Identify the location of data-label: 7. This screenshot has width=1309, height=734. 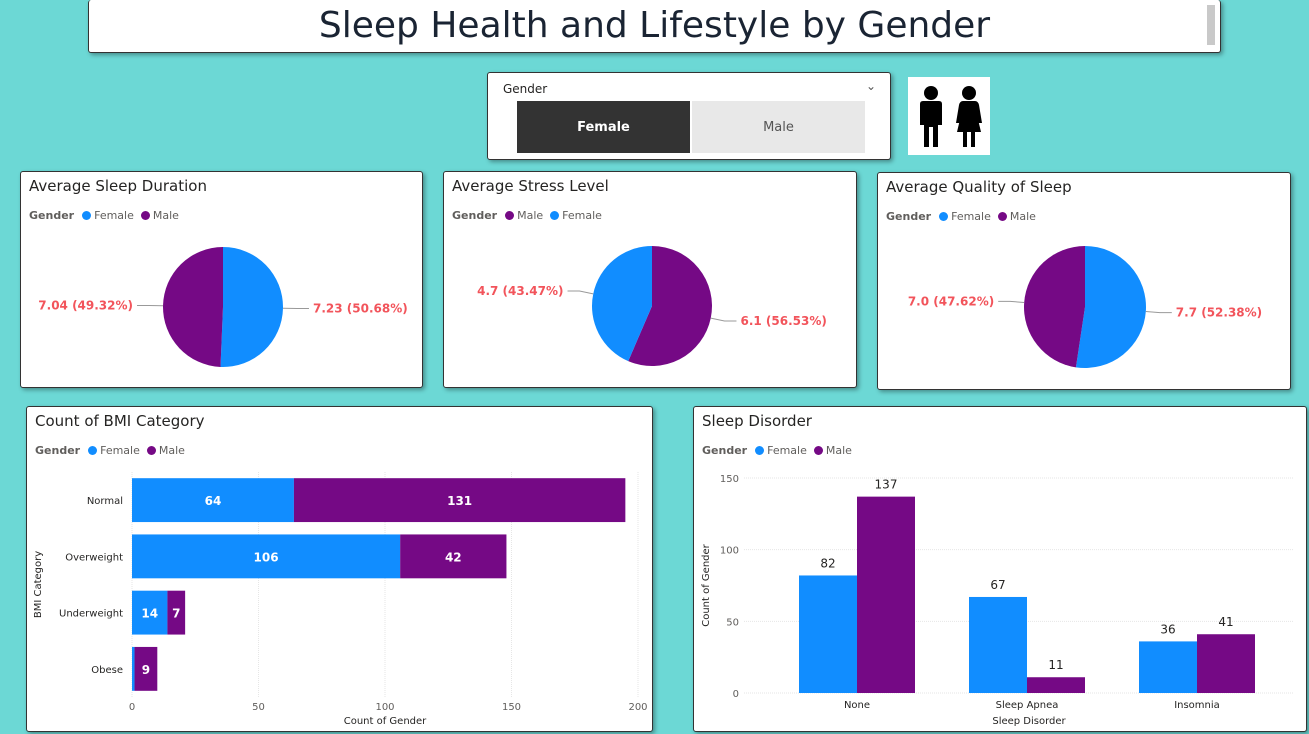
(176, 614).